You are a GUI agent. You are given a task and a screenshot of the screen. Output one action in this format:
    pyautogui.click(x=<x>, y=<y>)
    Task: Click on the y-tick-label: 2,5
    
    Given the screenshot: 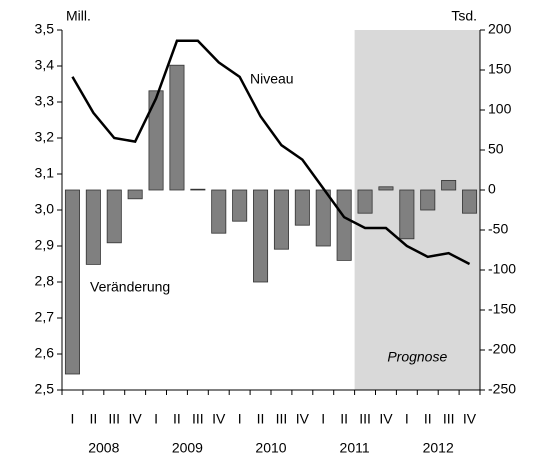 What is the action you would take?
    pyautogui.click(x=45, y=389)
    